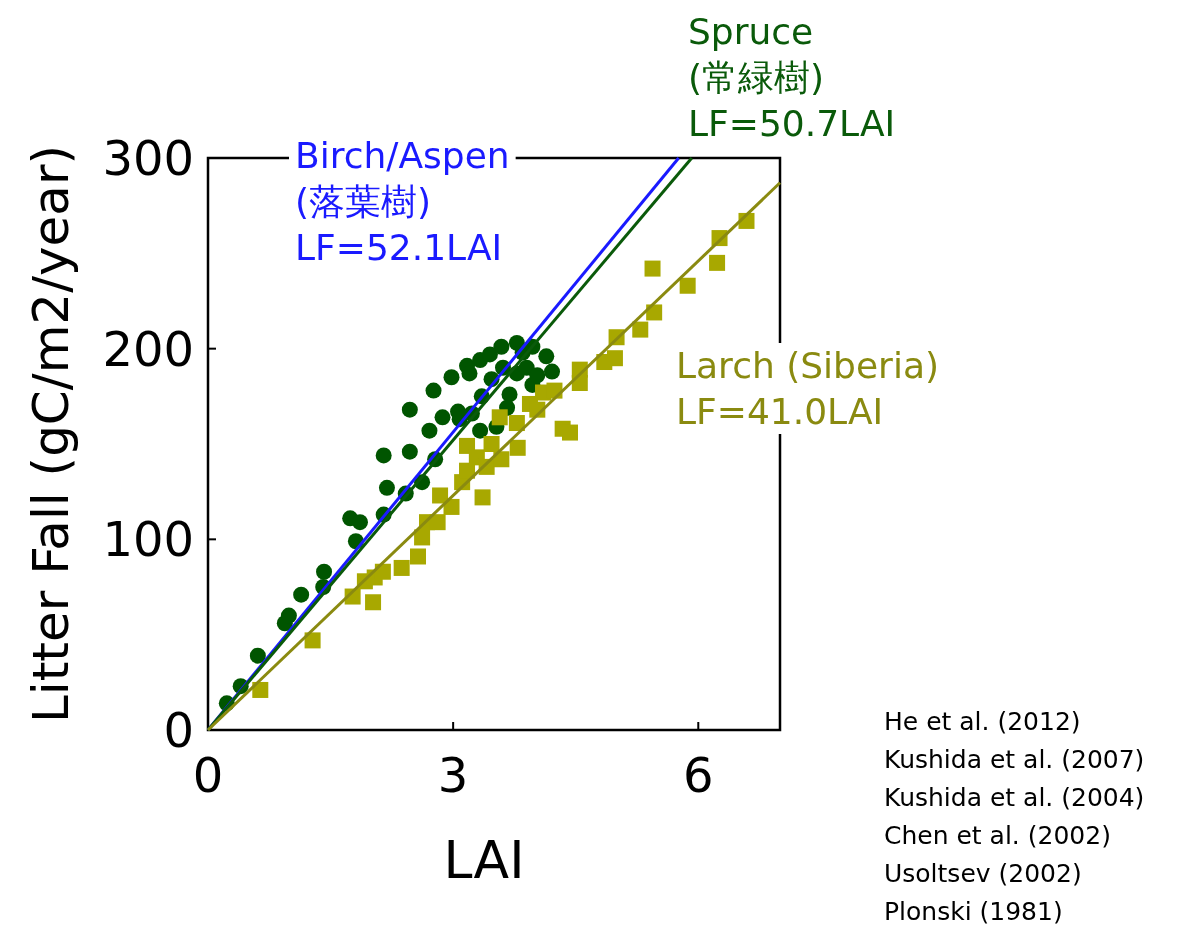 This screenshot has height=930, width=1200. What do you see at coordinates (51, 434) in the screenshot?
I see `y-axis-title: Litter Fall (gC/m2/year)` at bounding box center [51, 434].